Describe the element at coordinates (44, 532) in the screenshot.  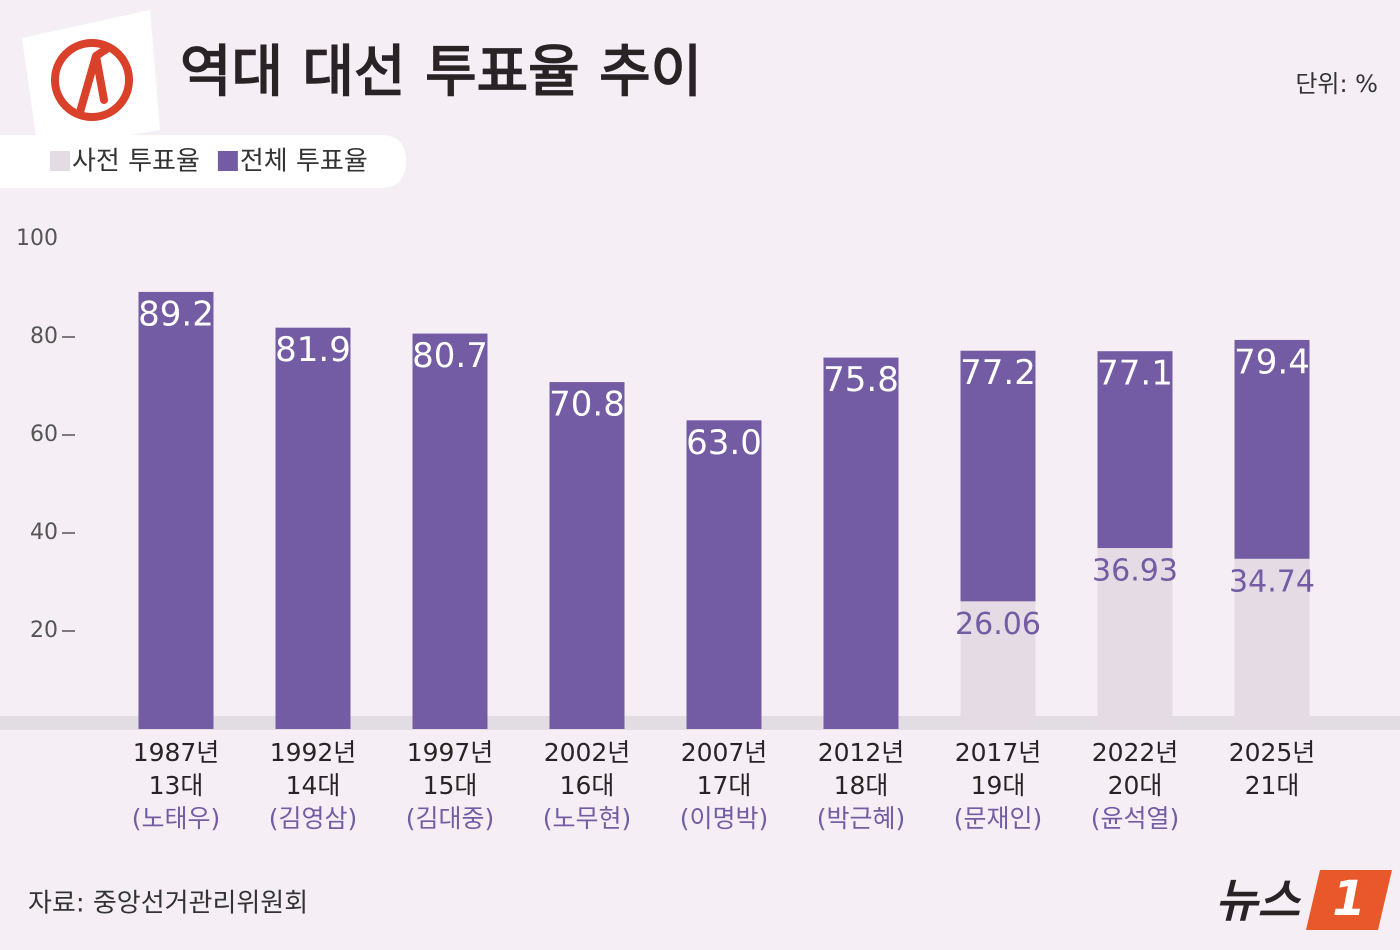
I see `y-tick-label: 40` at that location.